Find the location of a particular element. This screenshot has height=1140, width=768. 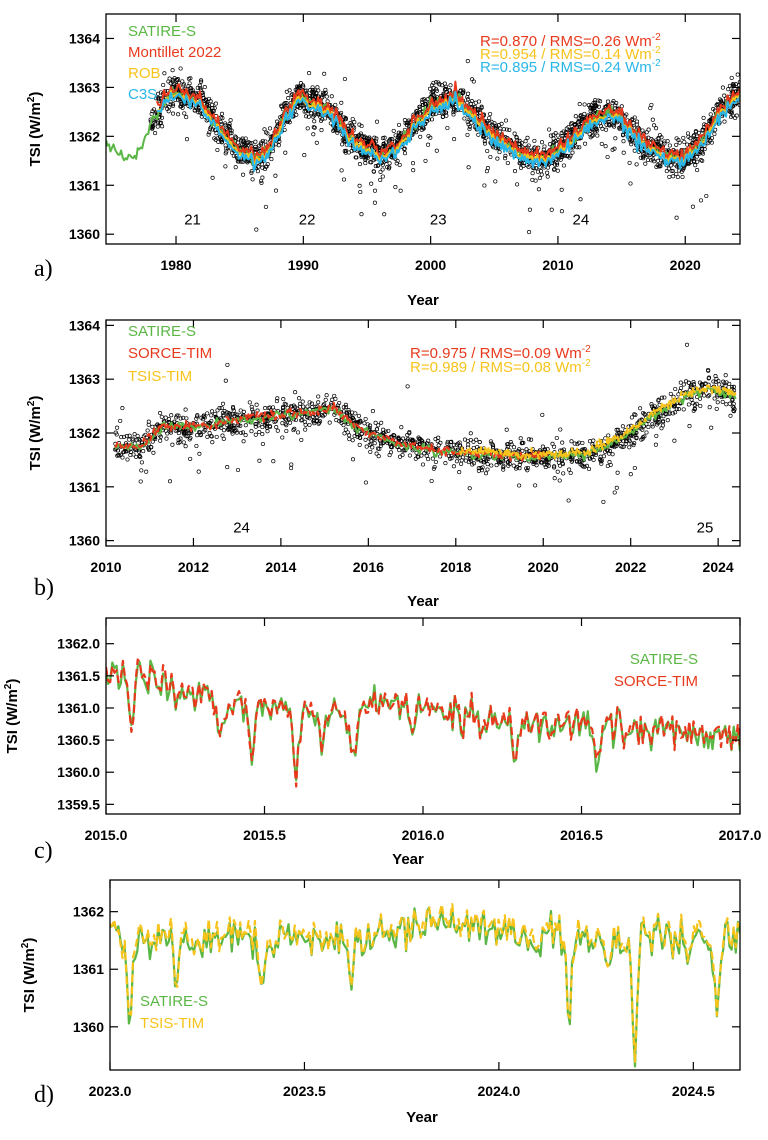

a-cycle-label: 23 is located at coordinates (438, 219).